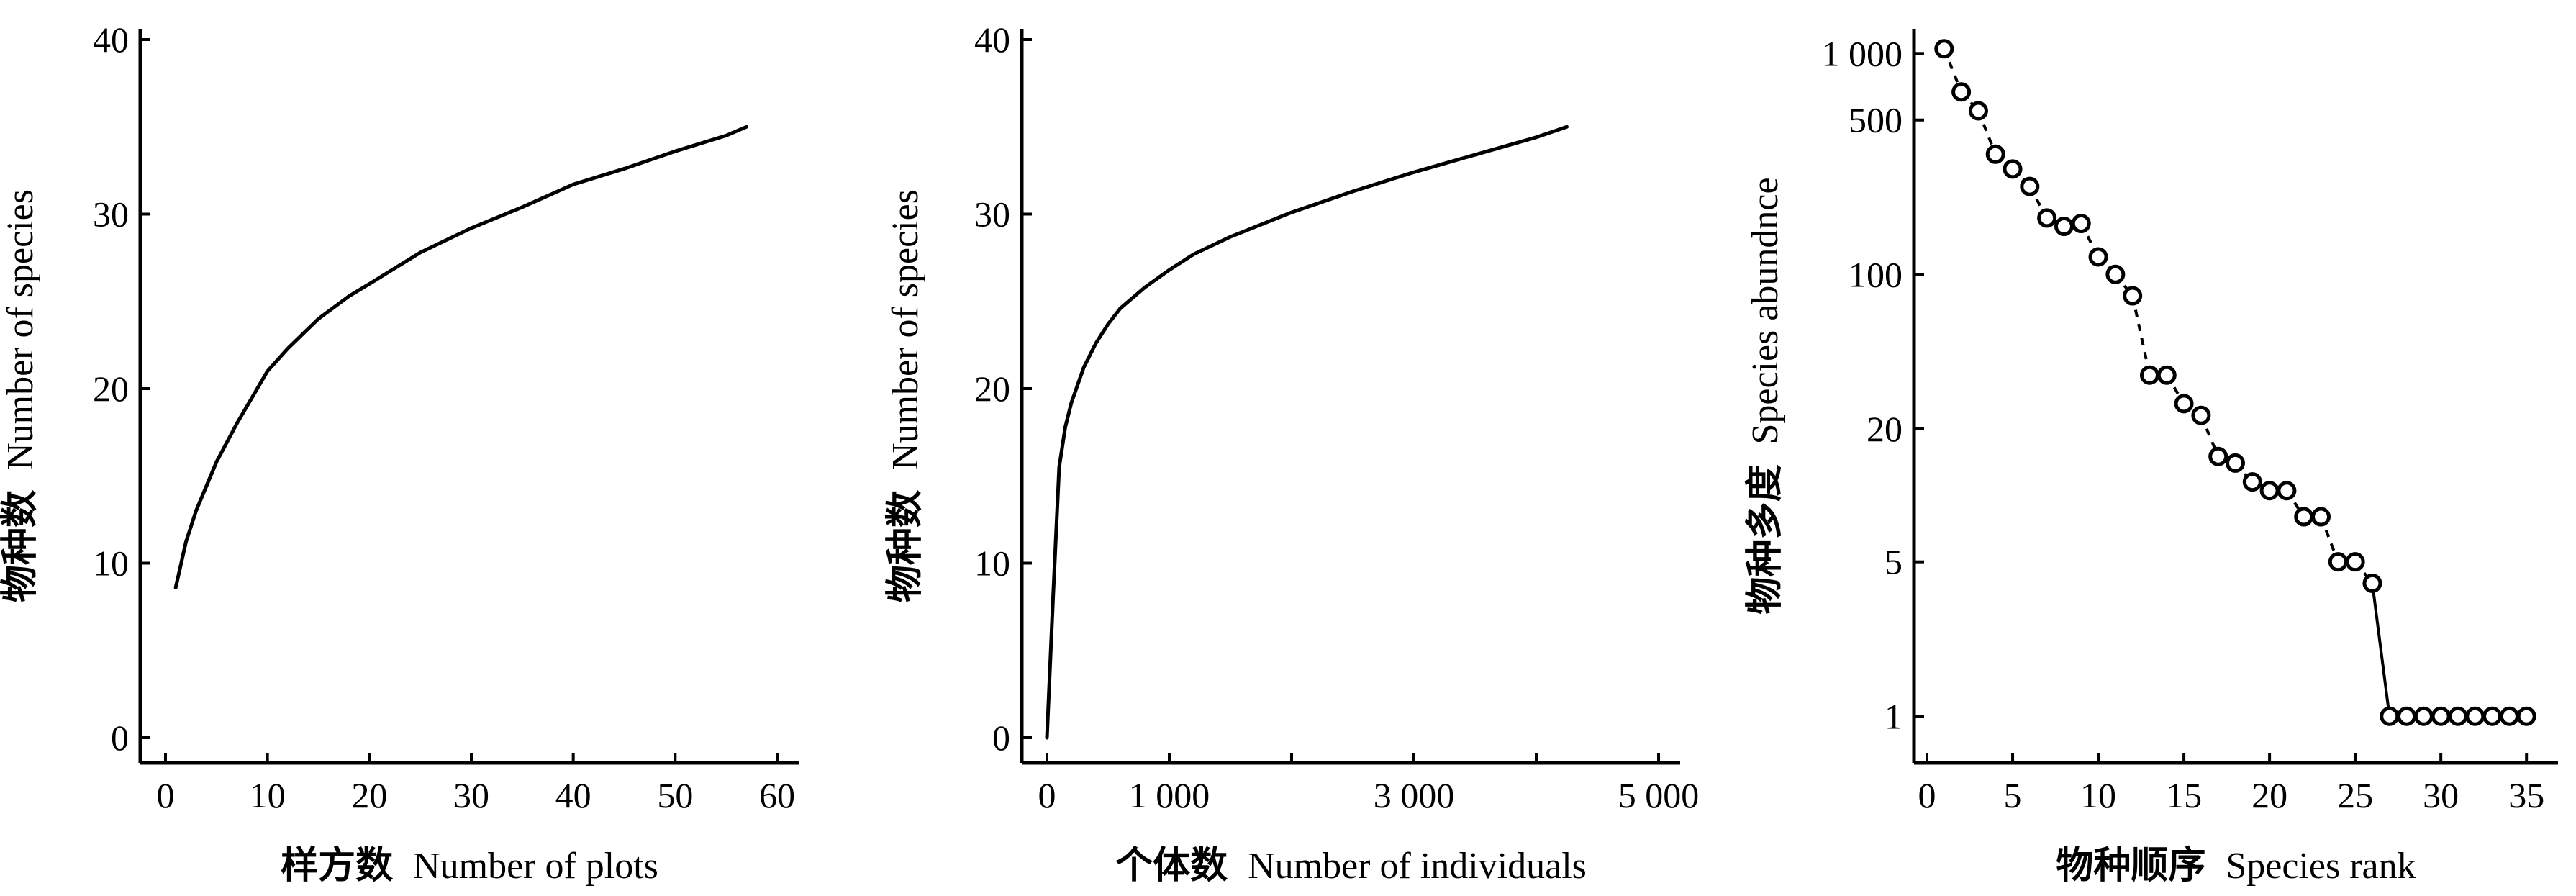 Image resolution: width=2576 pixels, height=896 pixels. I want to click on x-axis-title: 个体数 Number of individuals, so click(1351, 866).